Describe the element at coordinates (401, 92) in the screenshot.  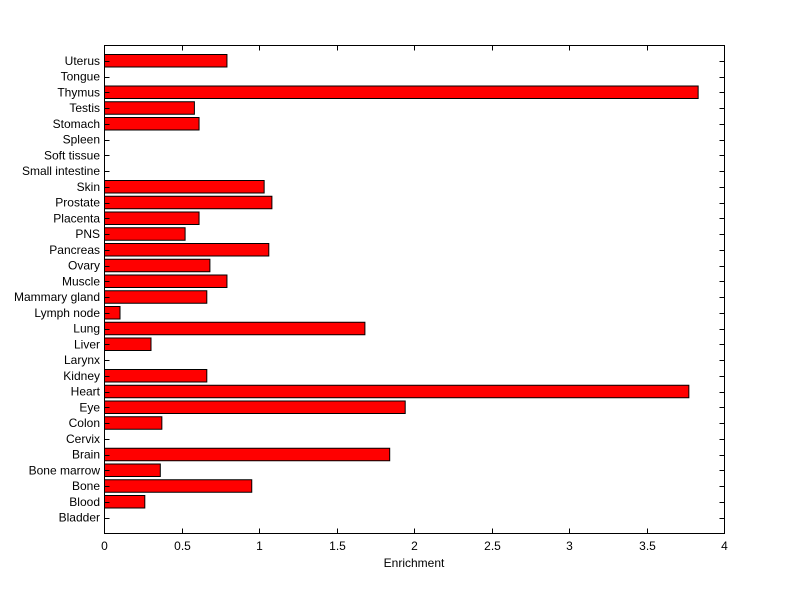
I see `bar-thymus` at that location.